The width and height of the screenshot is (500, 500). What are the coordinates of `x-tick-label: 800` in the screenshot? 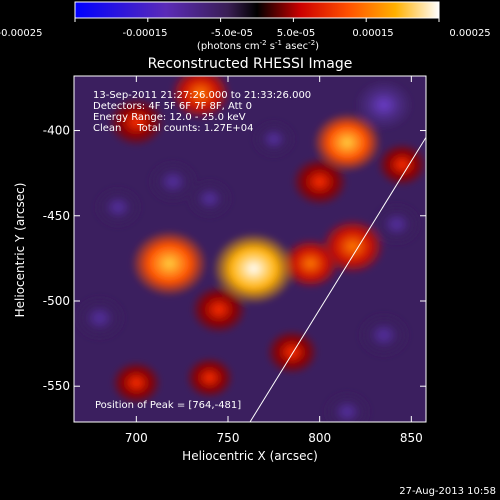 It's located at (319, 438).